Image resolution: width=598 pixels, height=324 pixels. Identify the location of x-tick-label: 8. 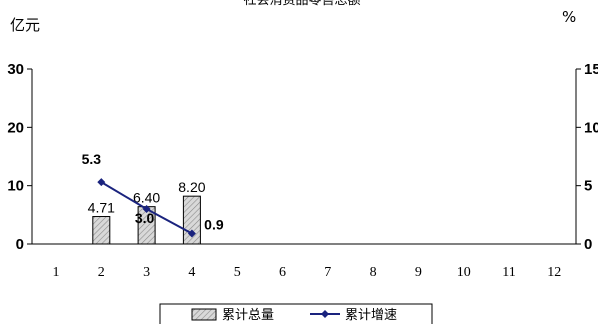
(373, 272).